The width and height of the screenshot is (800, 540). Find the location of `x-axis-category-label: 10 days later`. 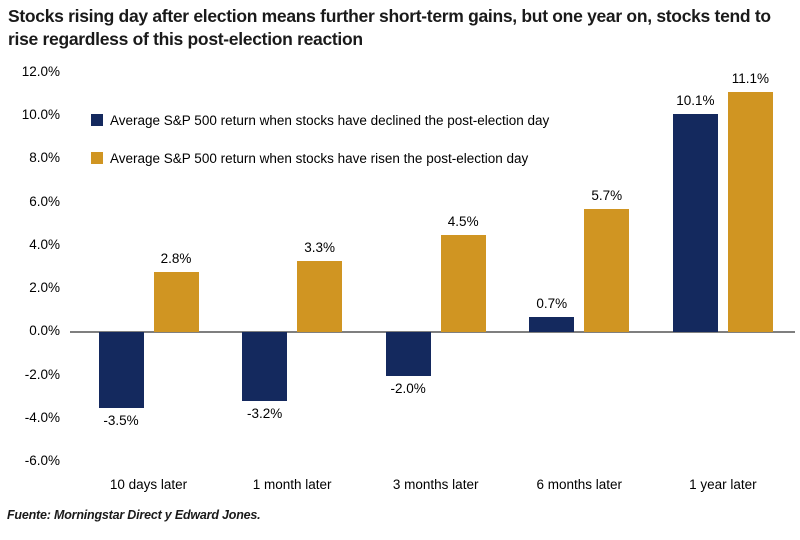

x-axis-category-label: 10 days later is located at coordinates (148, 484).